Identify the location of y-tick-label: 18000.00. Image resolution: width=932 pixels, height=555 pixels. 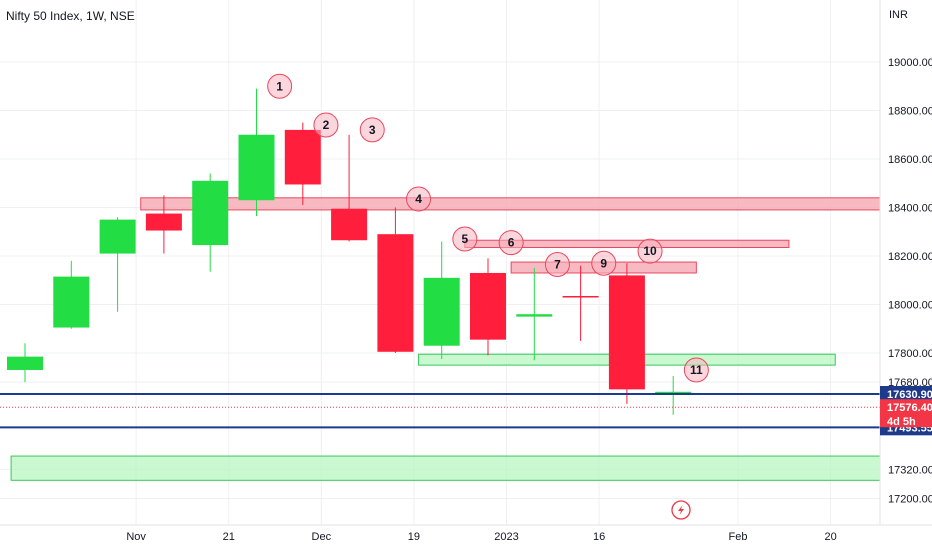
(910, 306).